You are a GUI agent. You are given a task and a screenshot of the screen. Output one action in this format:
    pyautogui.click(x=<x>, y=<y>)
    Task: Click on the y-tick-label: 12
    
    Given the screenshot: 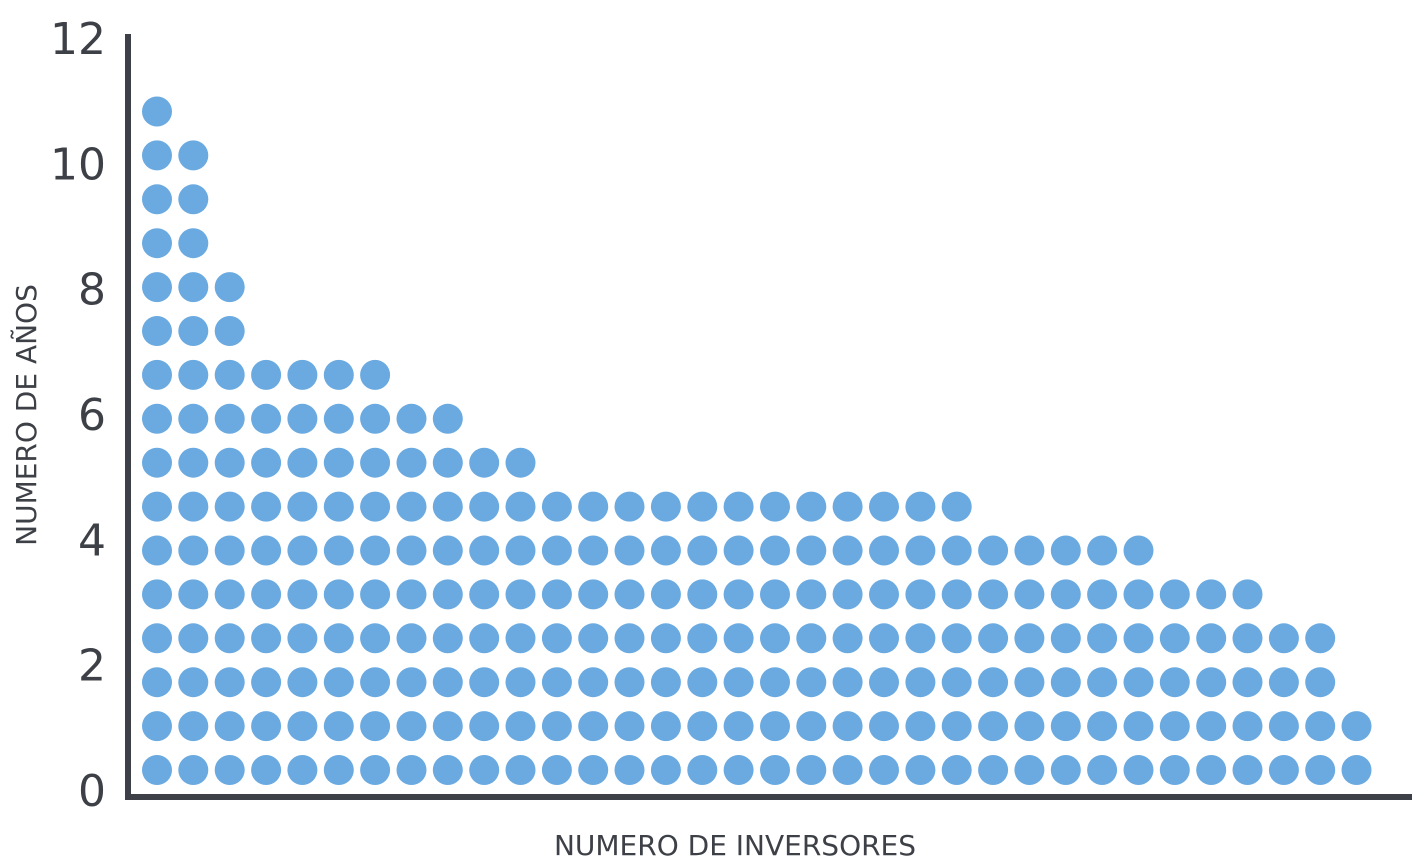 What is the action you would take?
    pyautogui.click(x=78, y=39)
    